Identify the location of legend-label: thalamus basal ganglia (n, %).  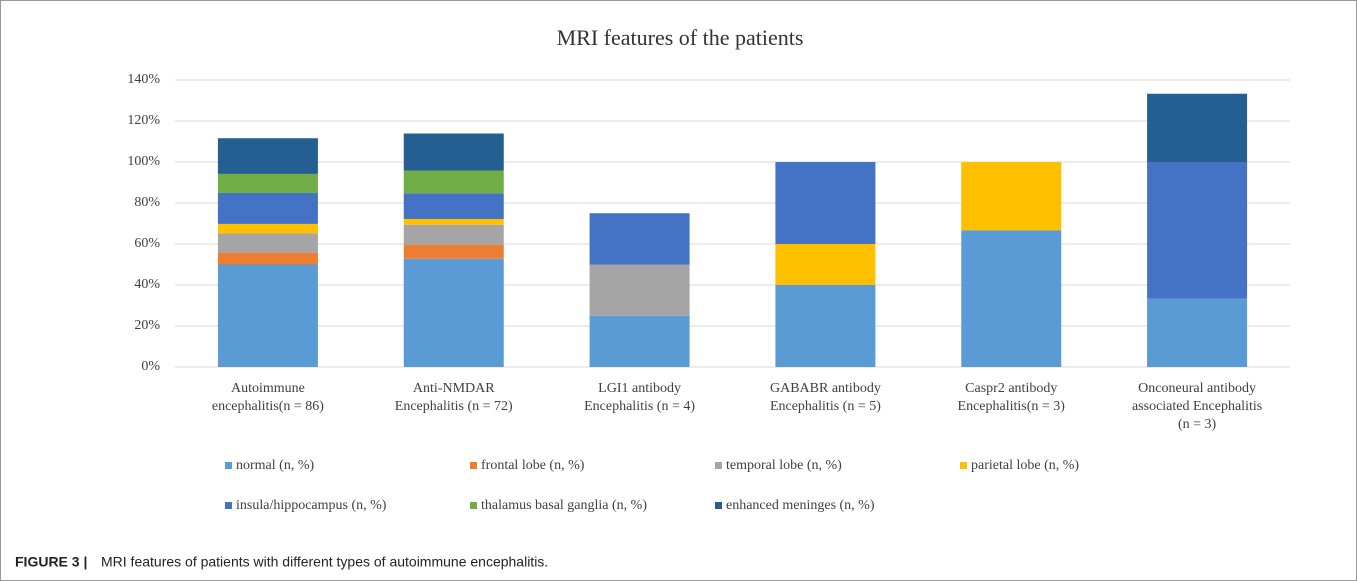
(564, 505).